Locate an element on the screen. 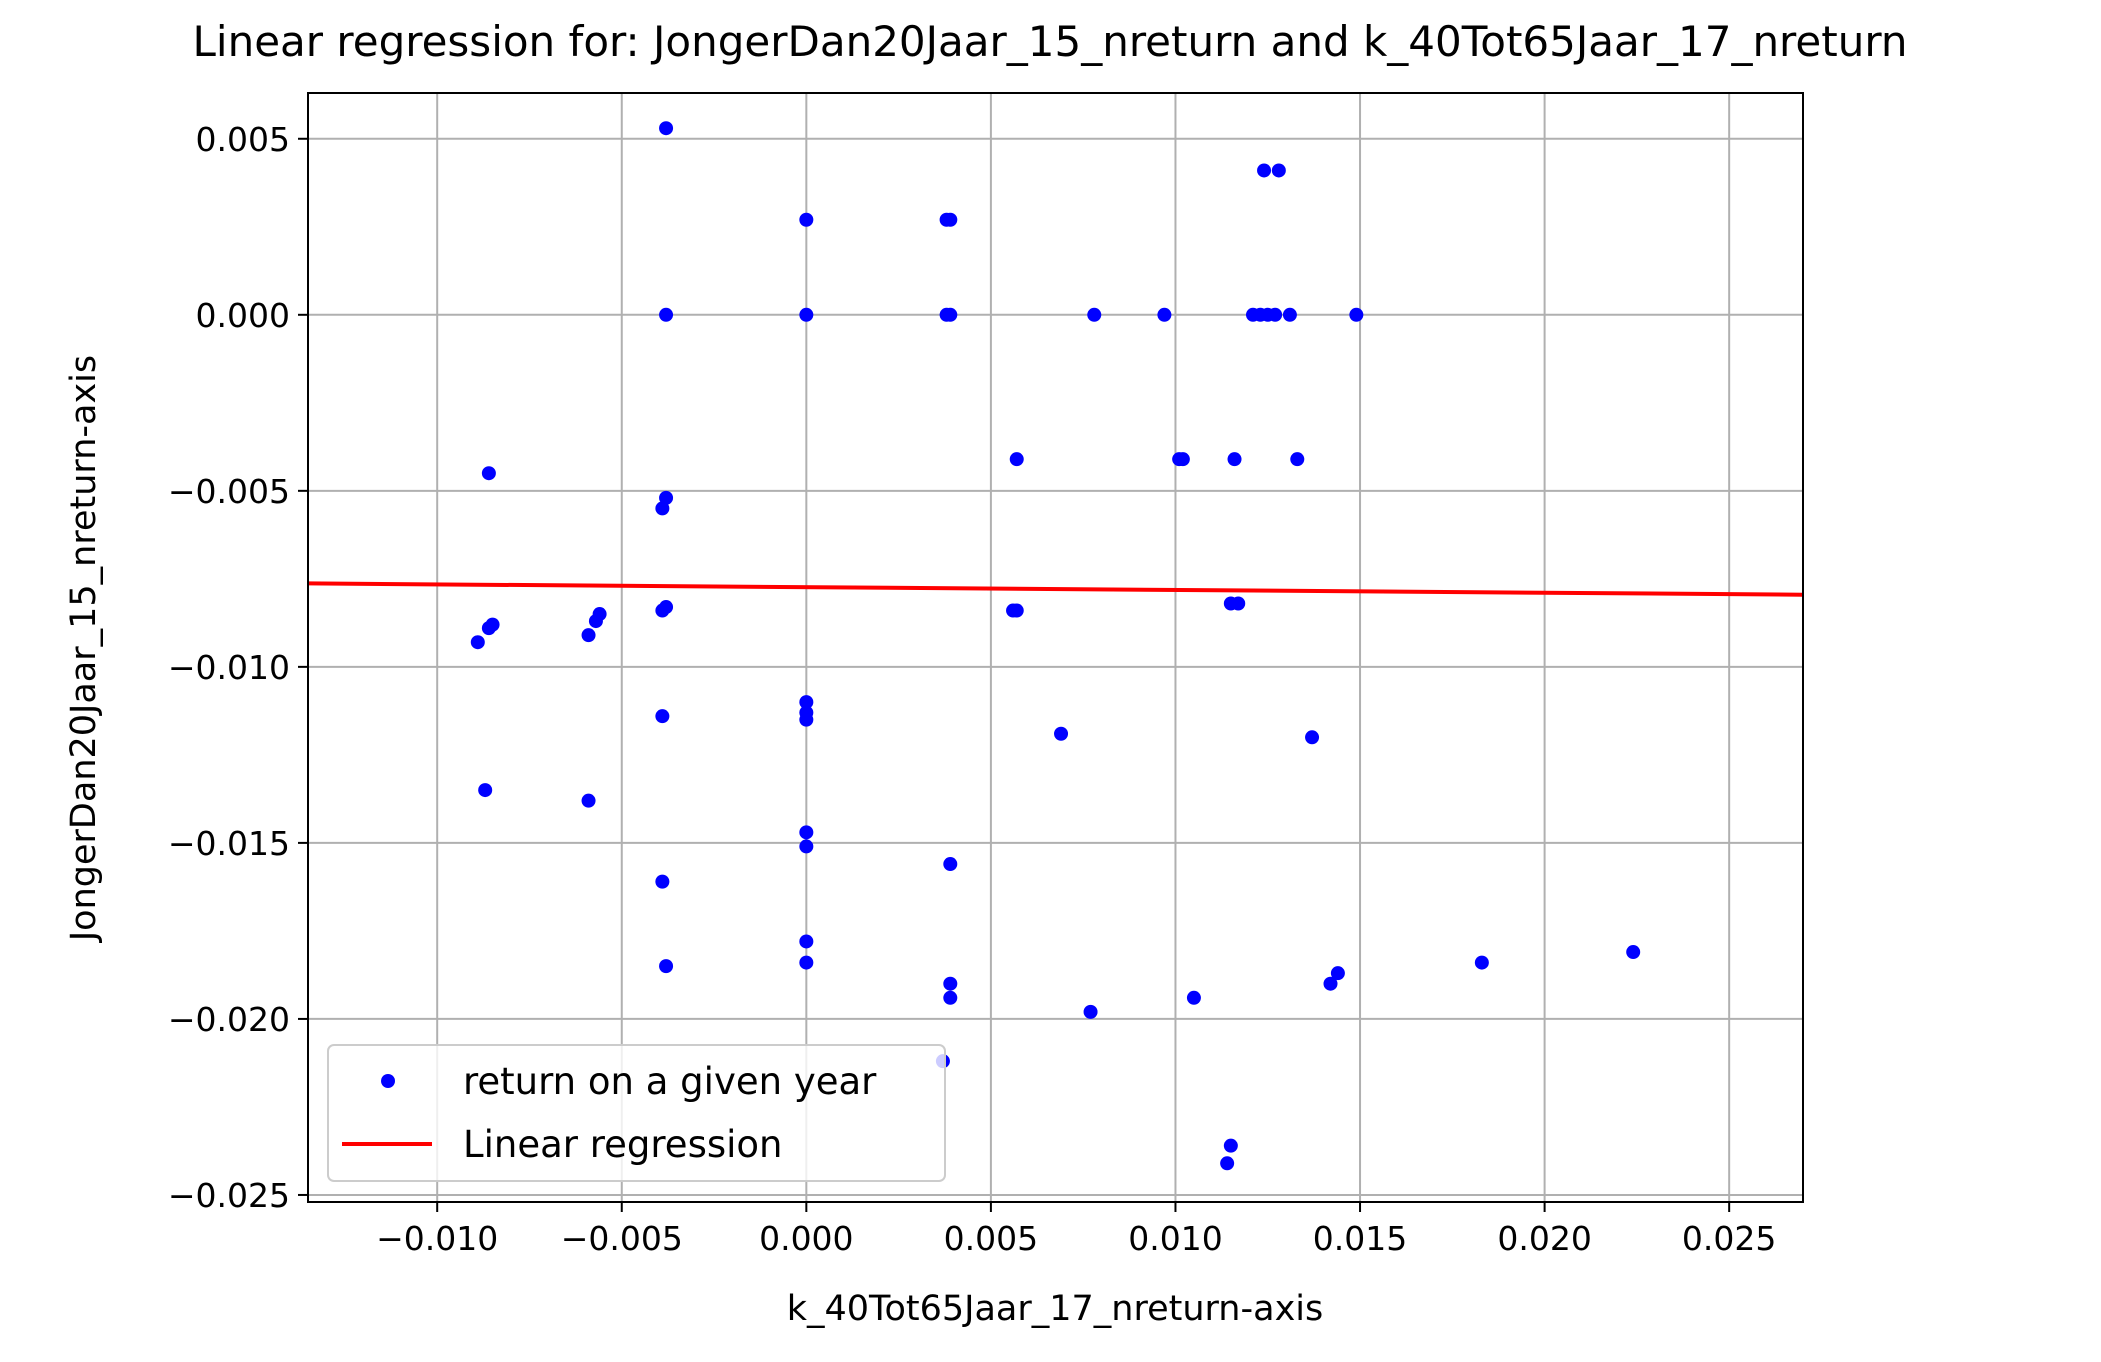 Image resolution: width=2101 pixels, height=1362 pixels. y-tick-label: 0.000 is located at coordinates (243, 315).